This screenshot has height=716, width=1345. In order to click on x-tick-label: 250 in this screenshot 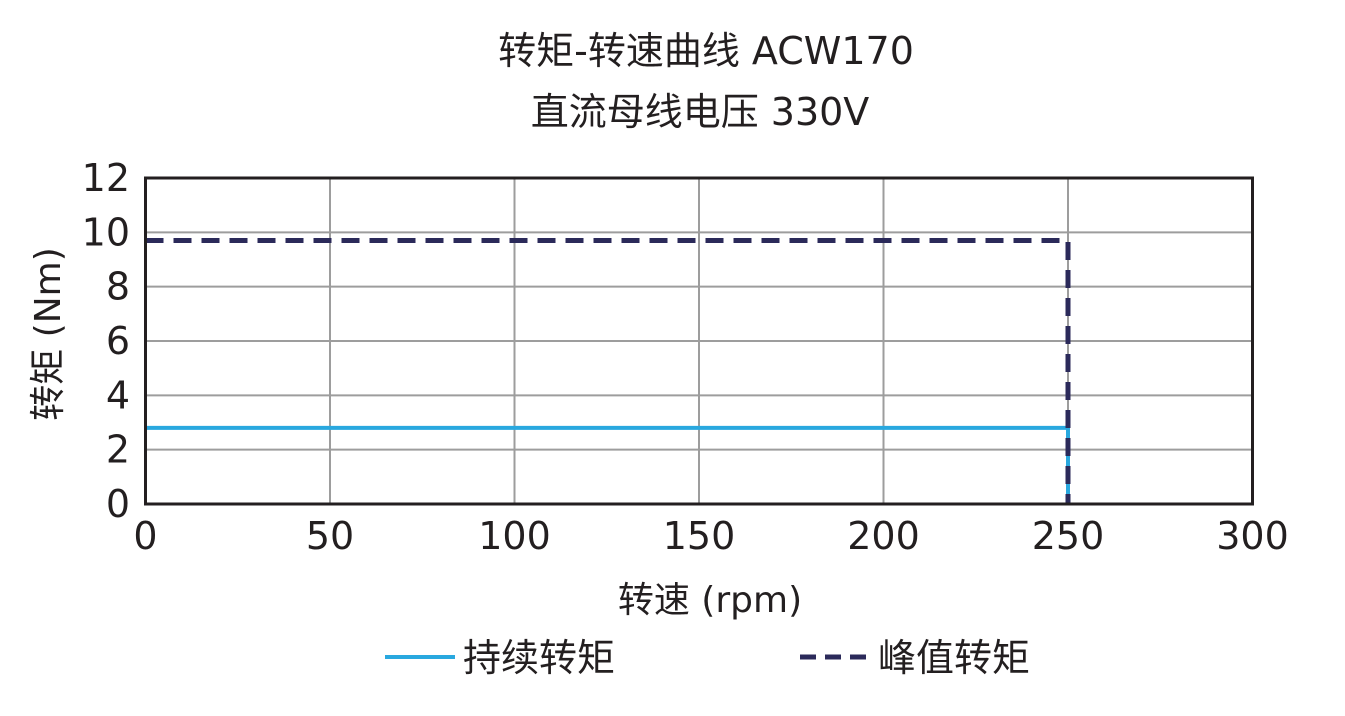, I will do `click(1068, 536)`.